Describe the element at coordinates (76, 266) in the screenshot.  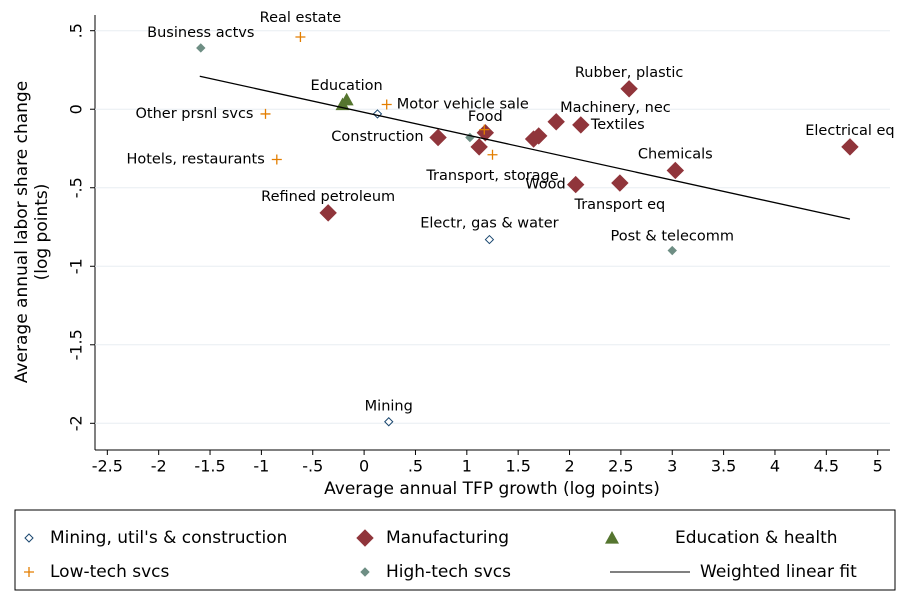
I see `y-tick-label: -1` at that location.